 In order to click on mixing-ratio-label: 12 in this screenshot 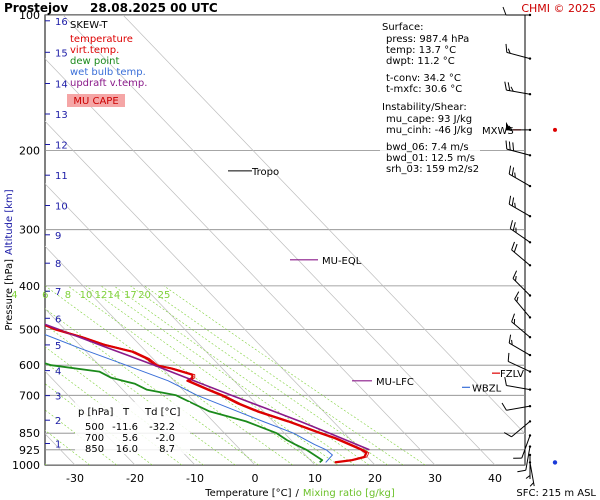, I will do `click(101, 295)`.